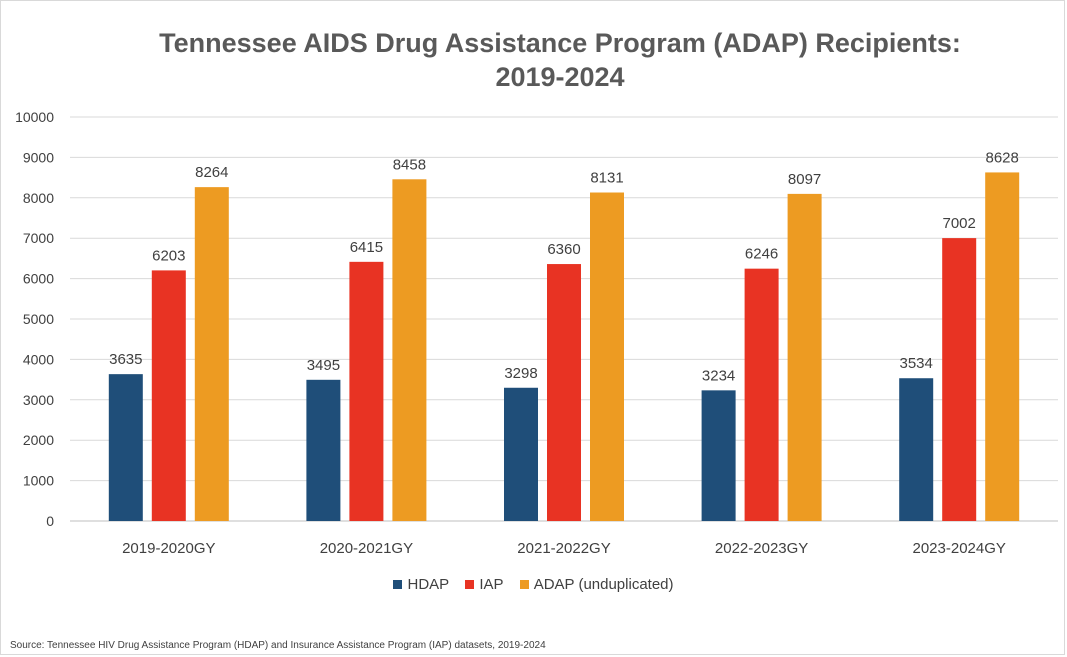  What do you see at coordinates (1002, 346) in the screenshot?
I see `bar-adap-2023-2024GY` at bounding box center [1002, 346].